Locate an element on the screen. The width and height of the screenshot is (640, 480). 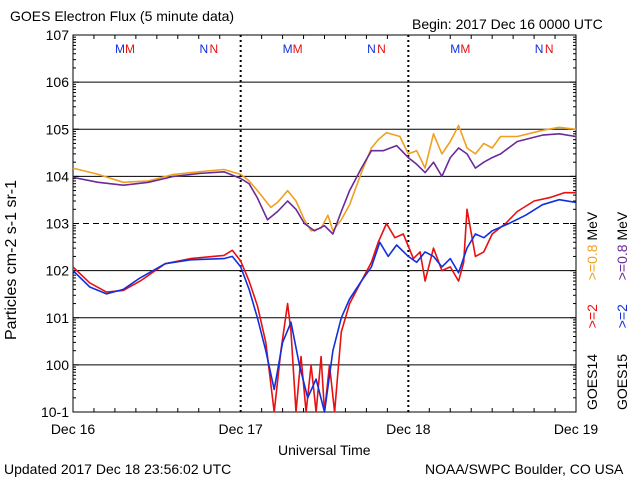
x-tick-label: Dec 17 is located at coordinates (240, 429).